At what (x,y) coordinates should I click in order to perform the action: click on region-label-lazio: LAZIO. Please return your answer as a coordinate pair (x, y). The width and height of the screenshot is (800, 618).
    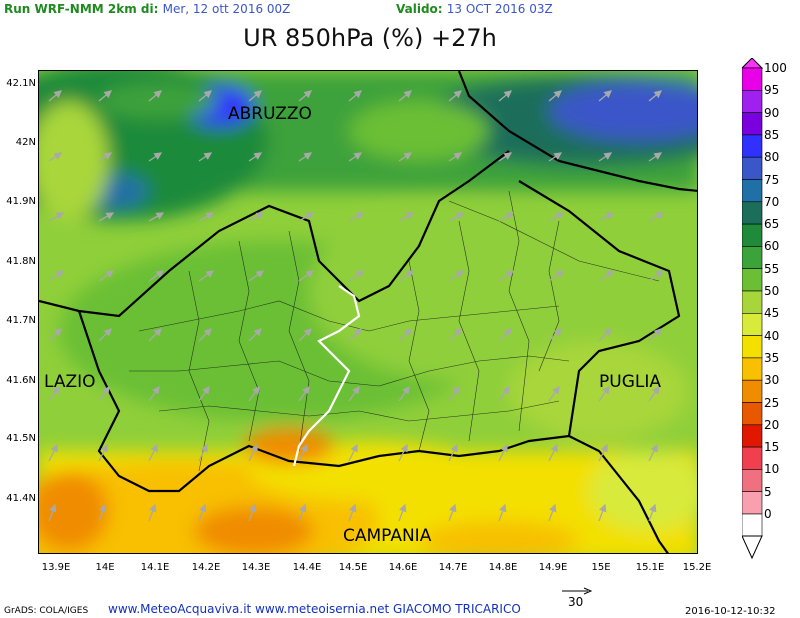
    Looking at the image, I should click on (70, 382).